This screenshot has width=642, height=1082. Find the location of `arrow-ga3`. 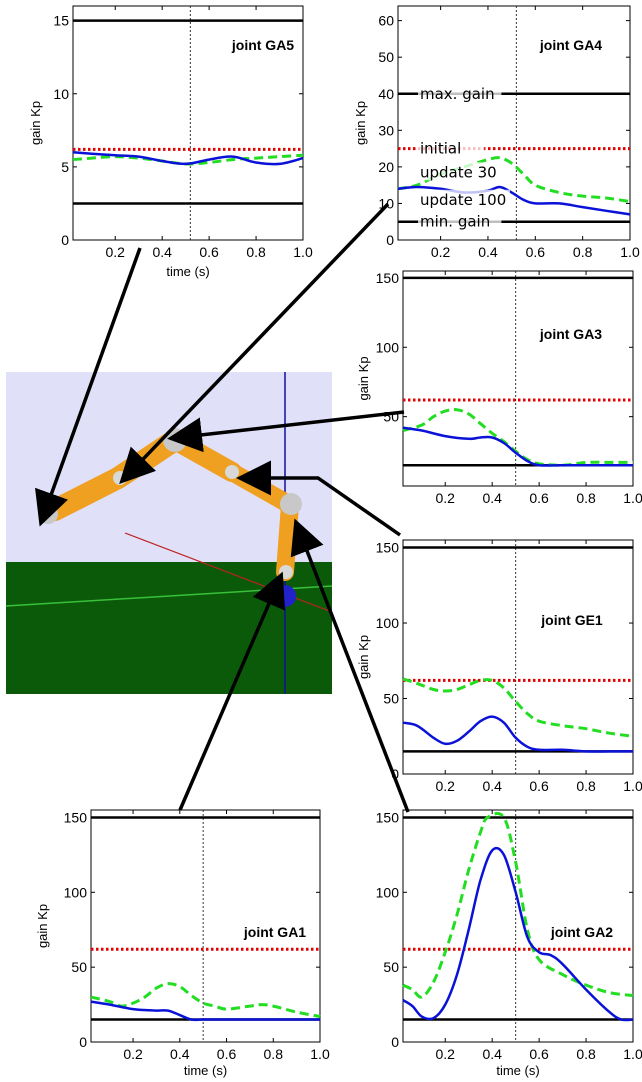

arrow-ga3 is located at coordinates (286, 431).